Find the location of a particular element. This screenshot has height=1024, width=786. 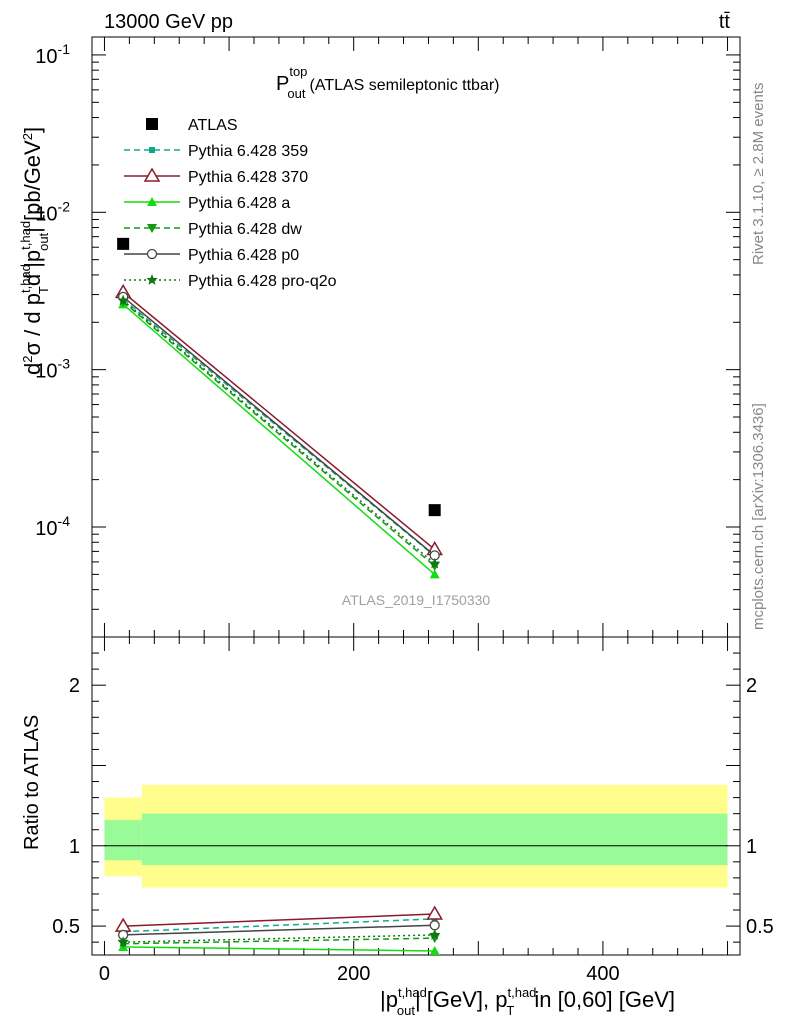

header-left: 13000 GeV pp is located at coordinates (168, 22).